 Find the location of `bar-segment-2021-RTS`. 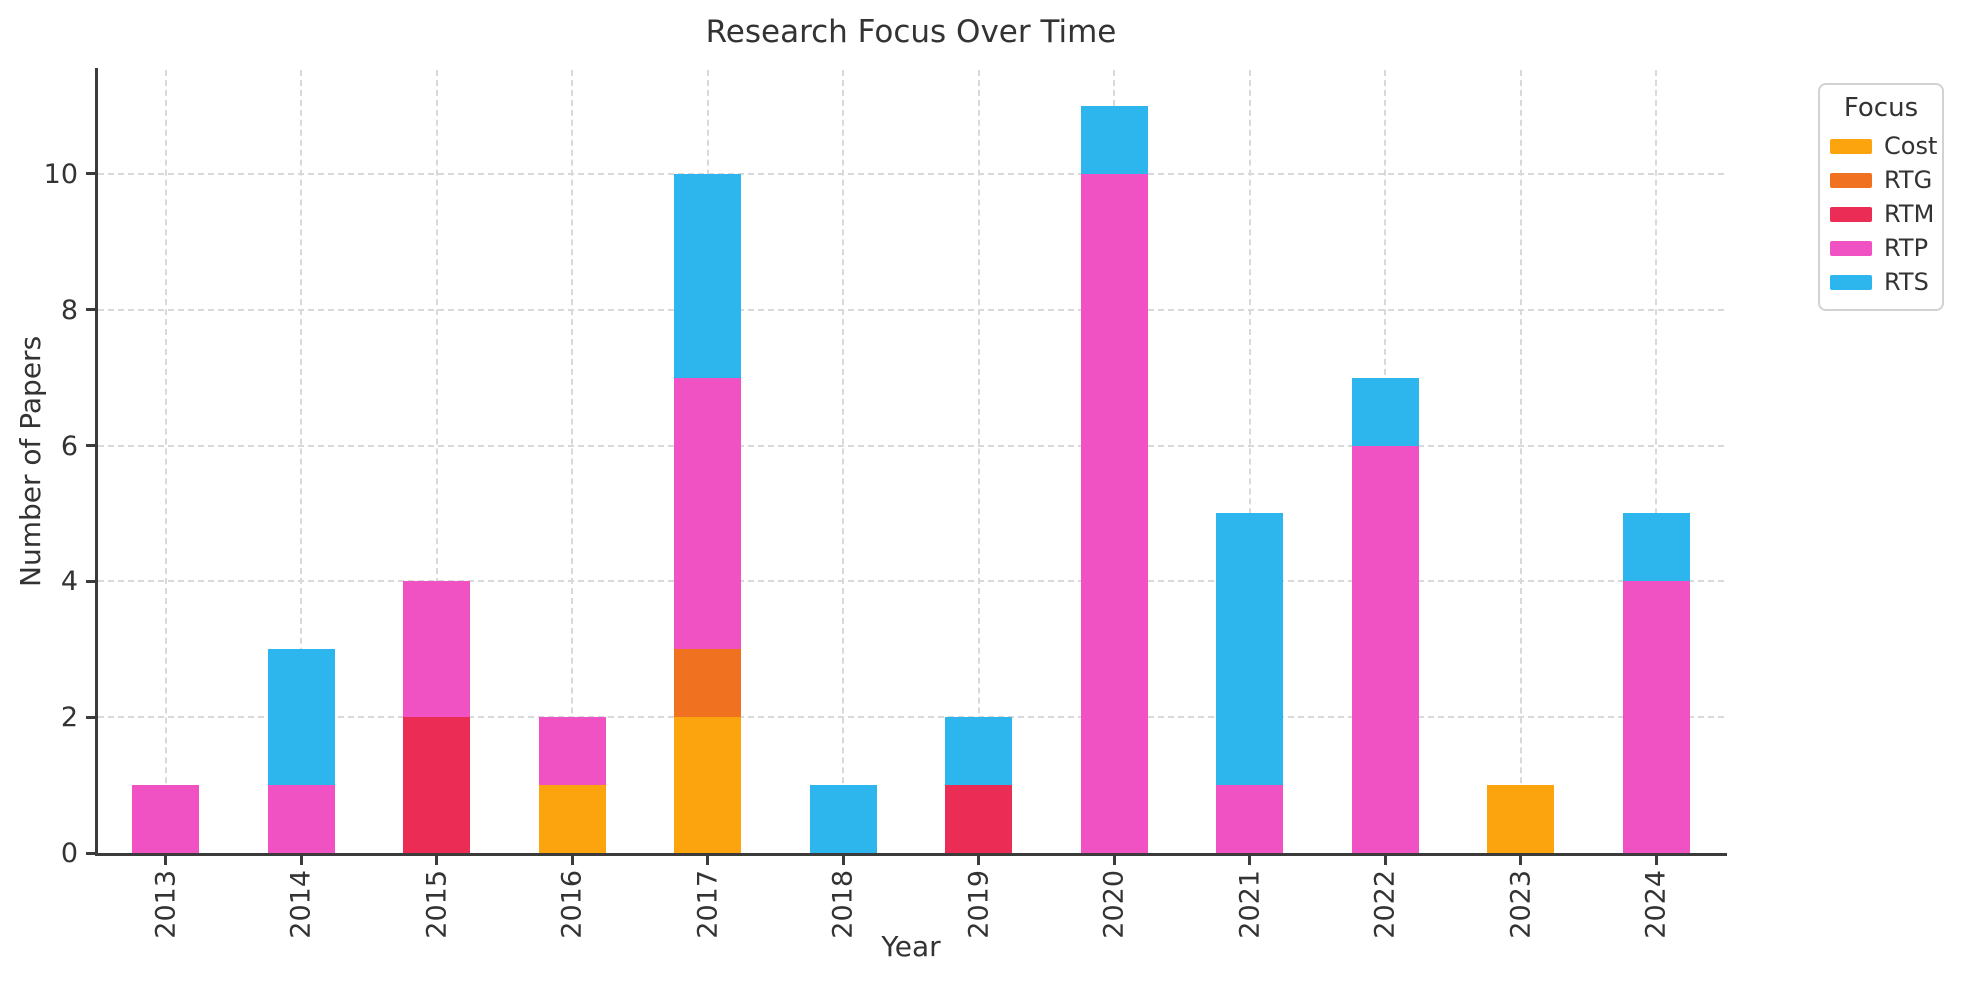

bar-segment-2021-RTS is located at coordinates (1250, 649).